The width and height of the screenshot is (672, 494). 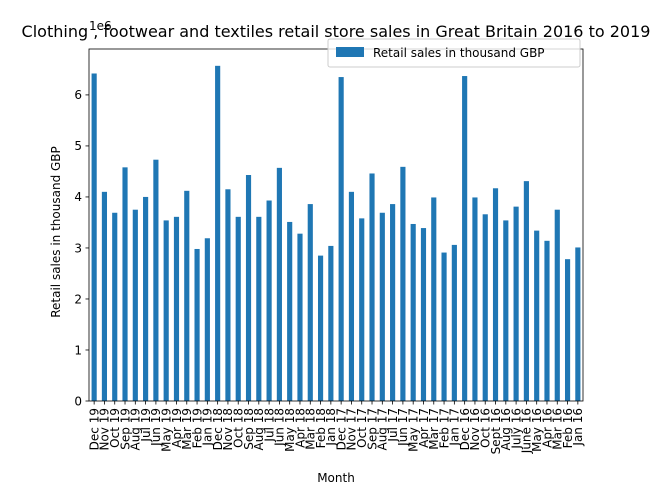 I want to click on x-tick-label: May 17, so click(x=413, y=430).